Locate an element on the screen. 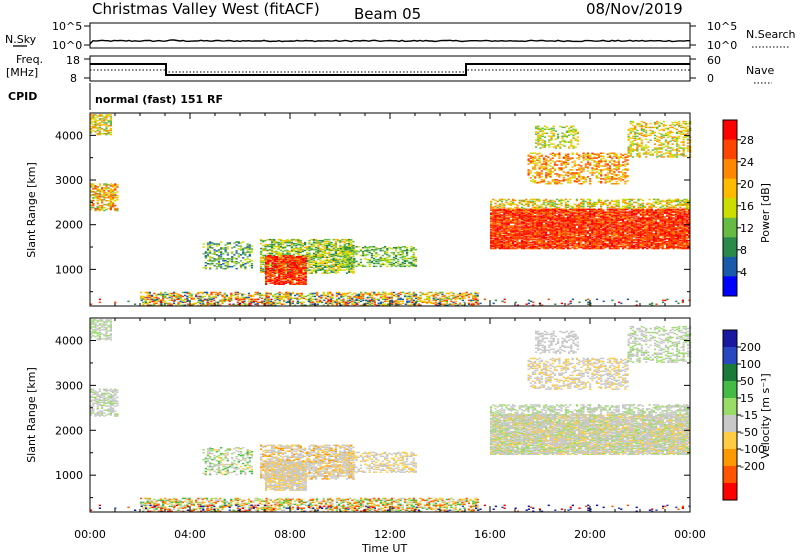  time-tick-label: 08:00 is located at coordinates (290, 534).